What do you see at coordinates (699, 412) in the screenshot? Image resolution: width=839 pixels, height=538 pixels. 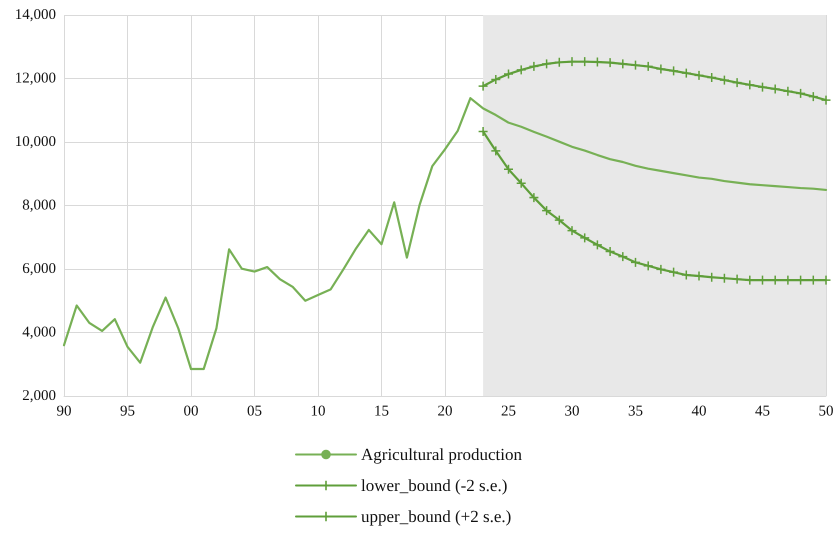 I see `x-tick-label: 40` at bounding box center [699, 412].